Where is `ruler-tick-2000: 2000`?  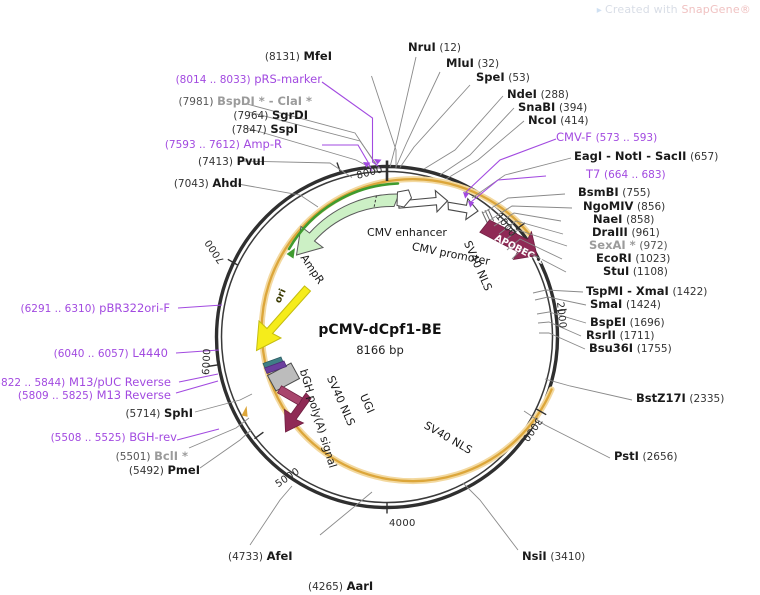
ruler-tick-2000: 2000 is located at coordinates (561, 315).